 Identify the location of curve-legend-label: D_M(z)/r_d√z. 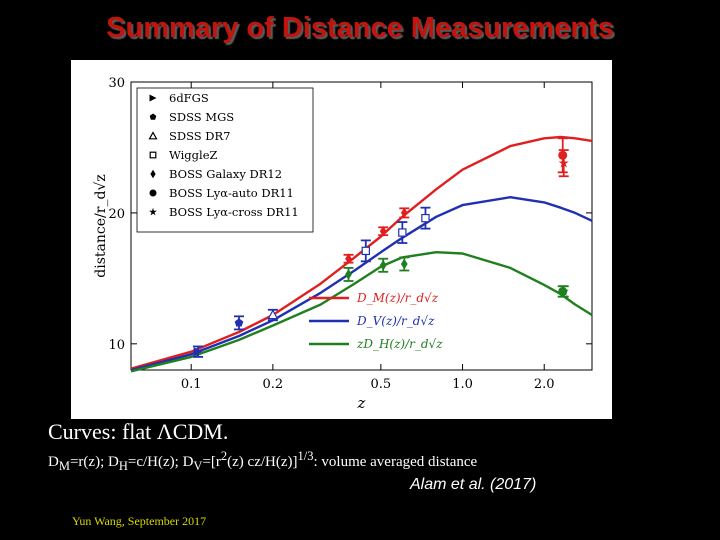
(397, 298).